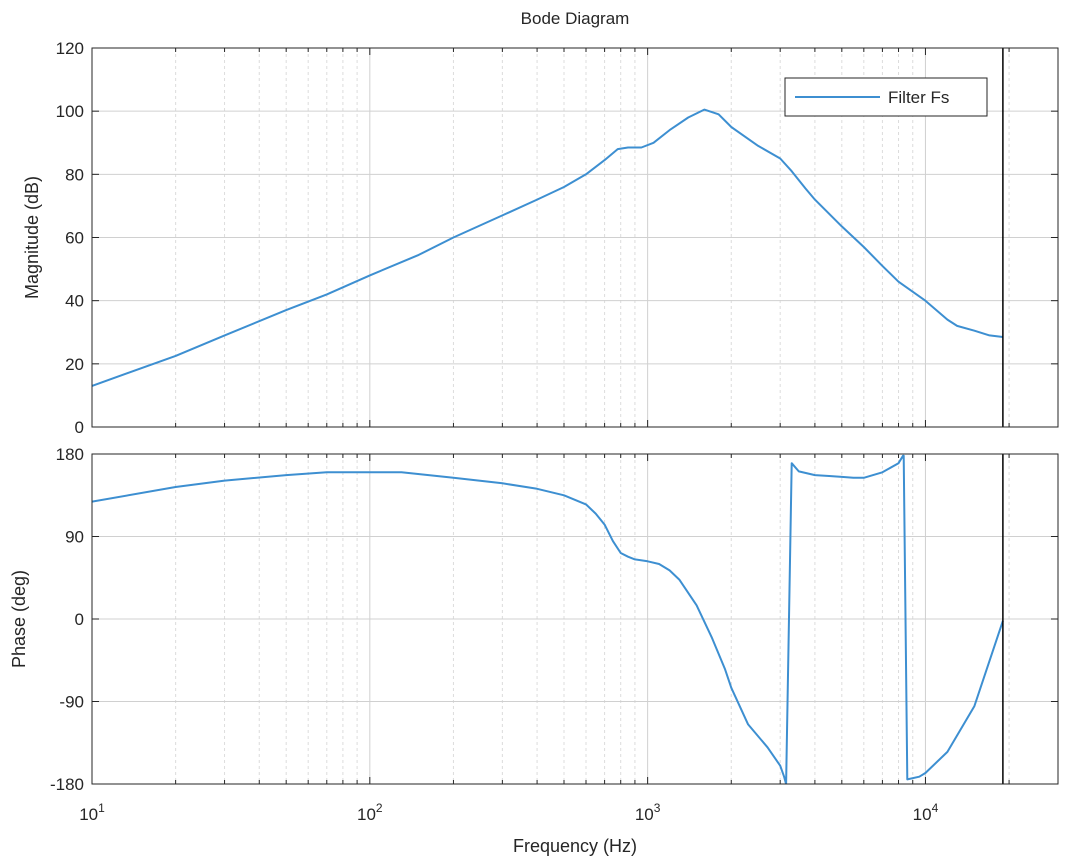  Describe the element at coordinates (71, 702) in the screenshot. I see `y-tick-label: -90` at that location.